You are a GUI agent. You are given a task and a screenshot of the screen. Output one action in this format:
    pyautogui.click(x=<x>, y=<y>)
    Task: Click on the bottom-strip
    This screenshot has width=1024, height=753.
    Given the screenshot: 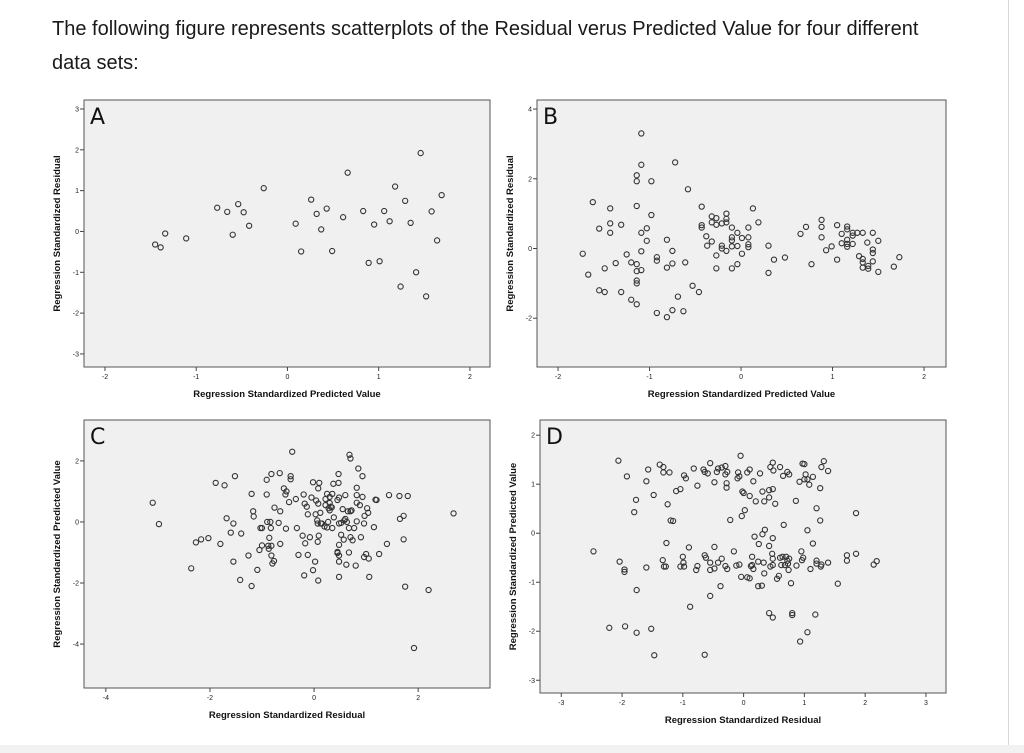 What is the action you would take?
    pyautogui.click(x=512, y=749)
    